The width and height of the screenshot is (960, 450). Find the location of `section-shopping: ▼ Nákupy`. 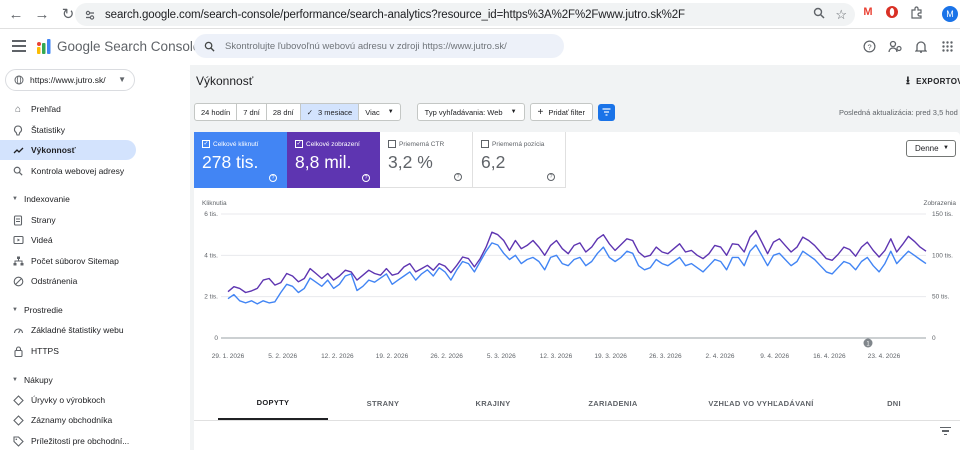

section-shopping: ▼ Nákupy is located at coordinates (32, 380).